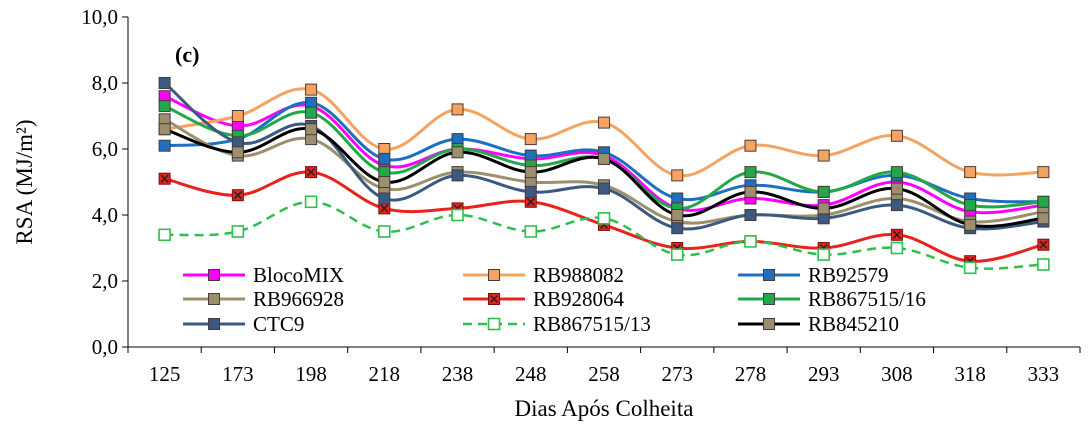 Image resolution: width=1089 pixels, height=425 pixels. Describe the element at coordinates (813, 275) in the screenshot. I see `legend-item: RB92579` at that location.